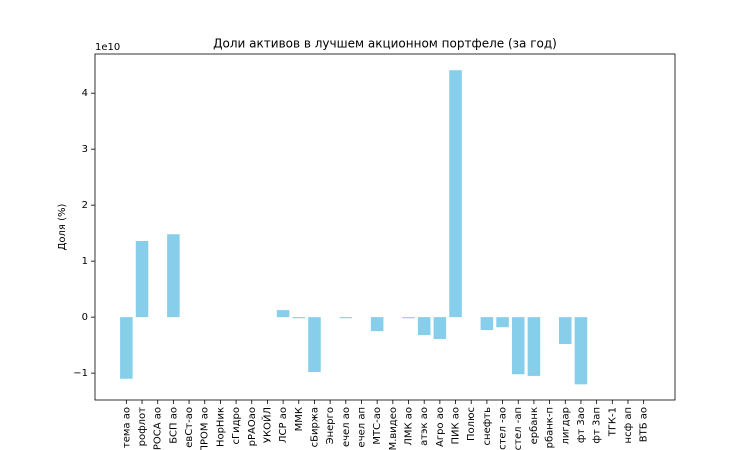 This screenshot has height=450, width=750. What do you see at coordinates (126, 427) in the screenshot?
I see `x-tick-label: тема ао` at bounding box center [126, 427].